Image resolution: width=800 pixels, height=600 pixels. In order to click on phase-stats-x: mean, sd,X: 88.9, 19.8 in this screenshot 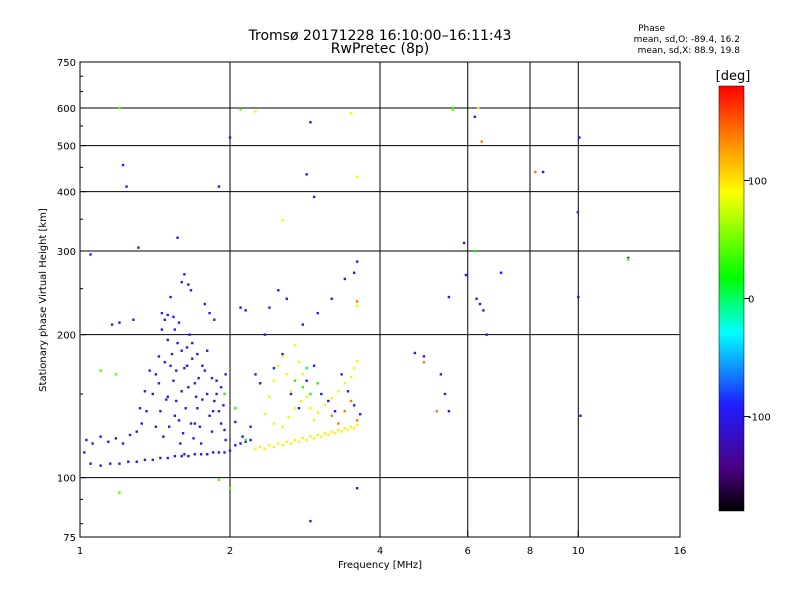, I will do `click(689, 51)`.